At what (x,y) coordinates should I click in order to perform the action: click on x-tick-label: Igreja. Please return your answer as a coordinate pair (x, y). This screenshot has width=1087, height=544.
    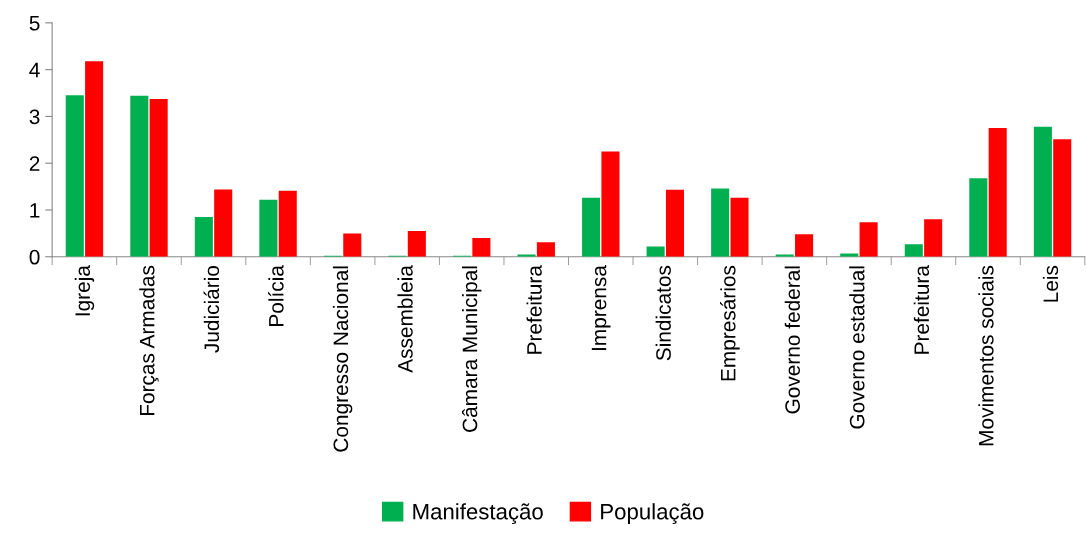
    Looking at the image, I should click on (84, 290).